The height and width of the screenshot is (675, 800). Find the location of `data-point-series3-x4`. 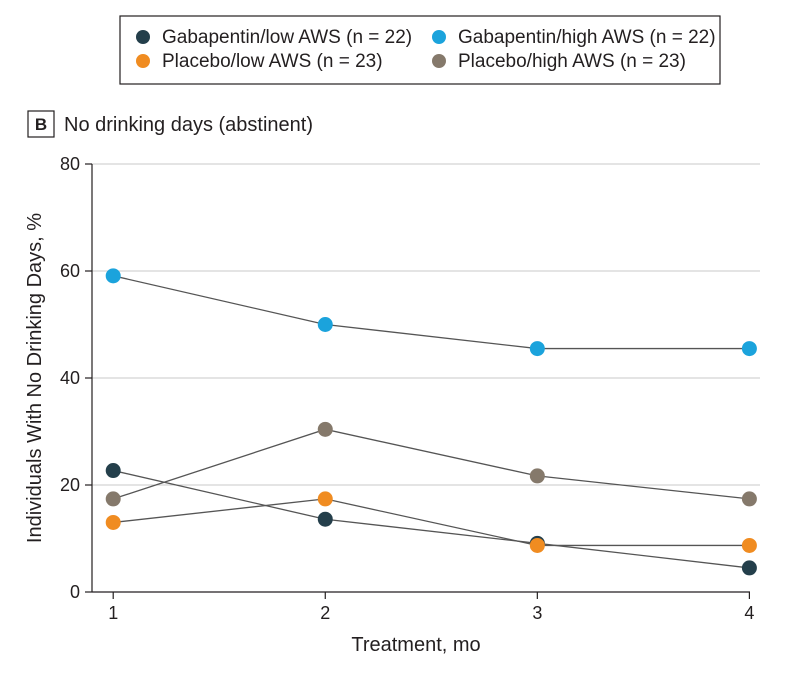

data-point-series3-x4 is located at coordinates (749, 499).